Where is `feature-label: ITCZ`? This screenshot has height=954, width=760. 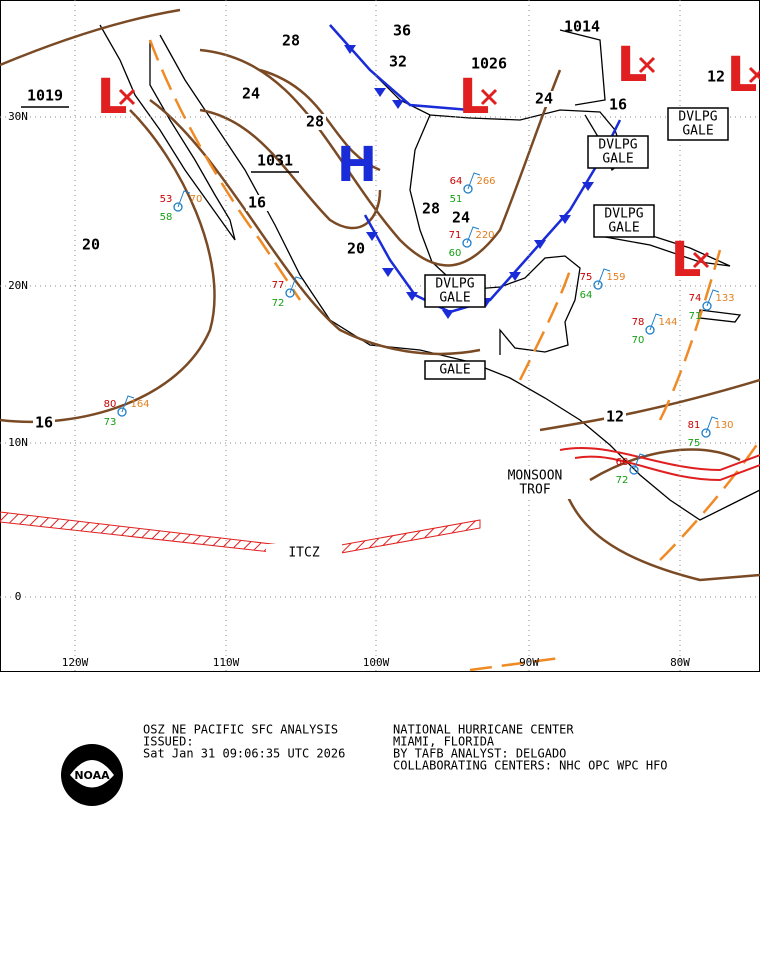
feature-label: ITCZ is located at coordinates (303, 553).